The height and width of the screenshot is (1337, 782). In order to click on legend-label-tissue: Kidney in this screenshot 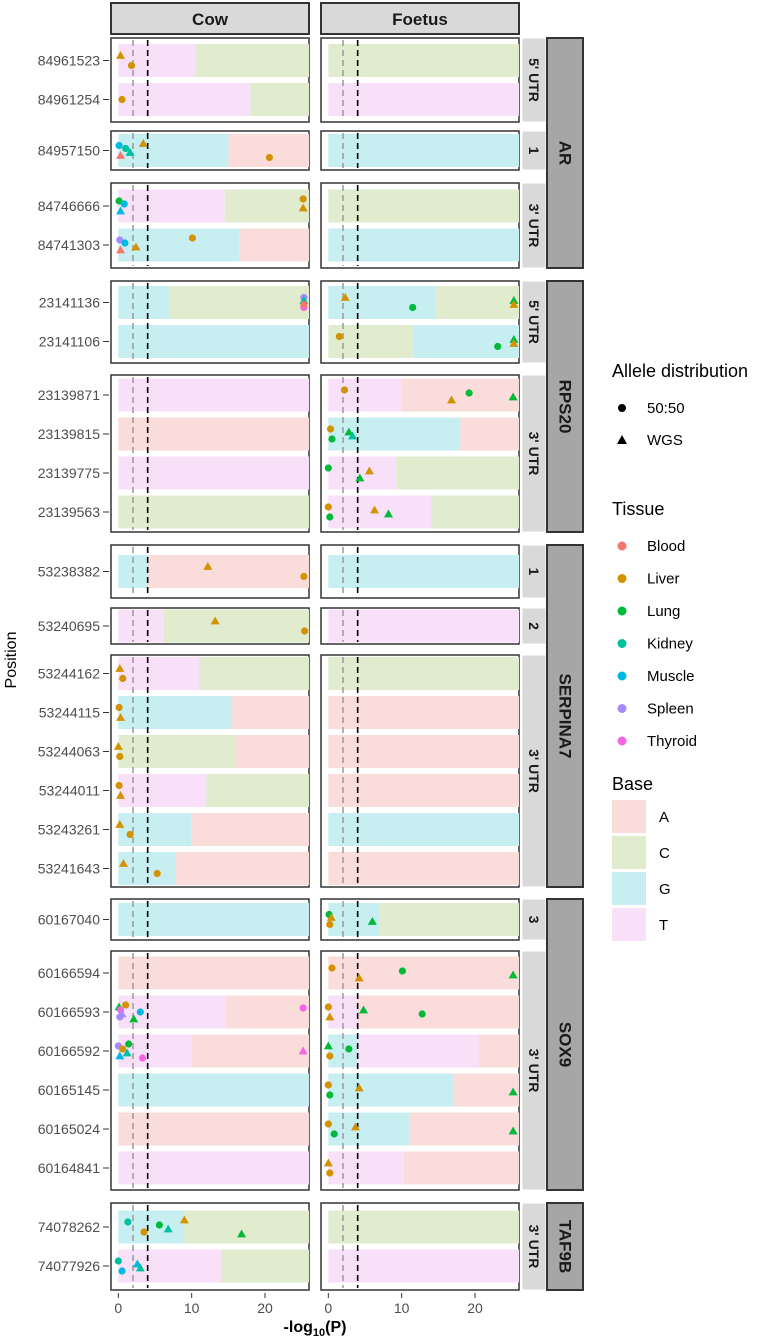, I will do `click(670, 644)`.